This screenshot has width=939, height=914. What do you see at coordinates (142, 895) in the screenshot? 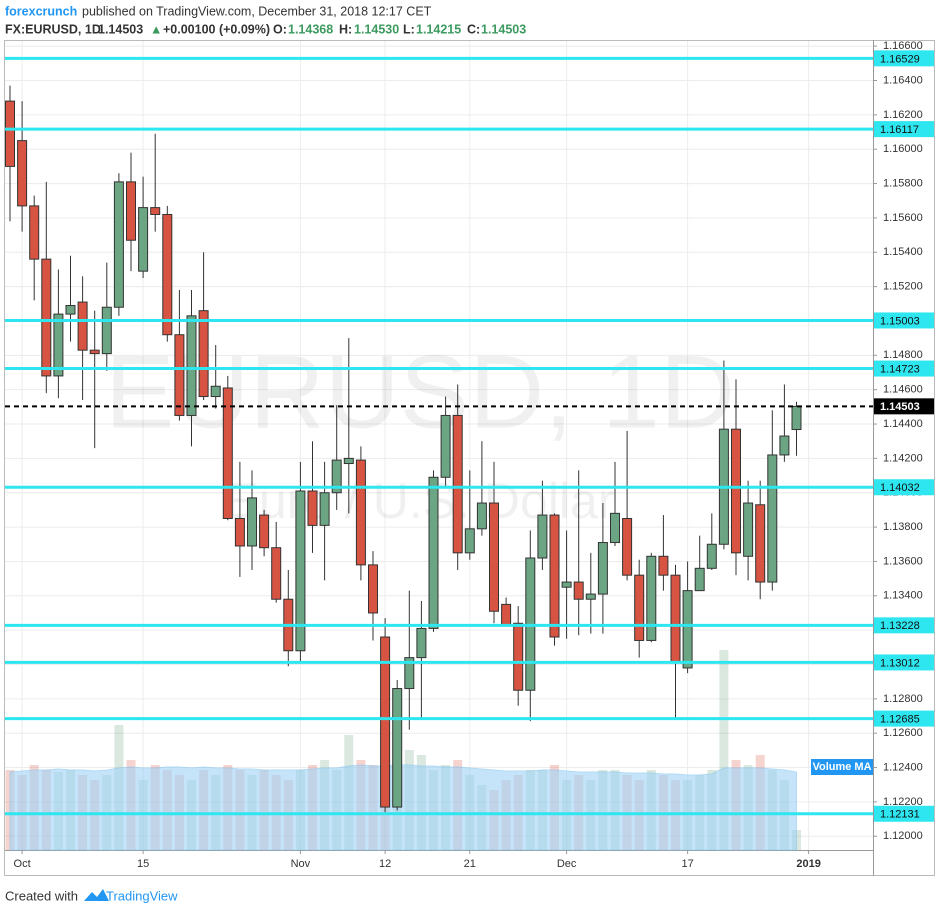
I see `footer-brand: TradingView` at bounding box center [142, 895].